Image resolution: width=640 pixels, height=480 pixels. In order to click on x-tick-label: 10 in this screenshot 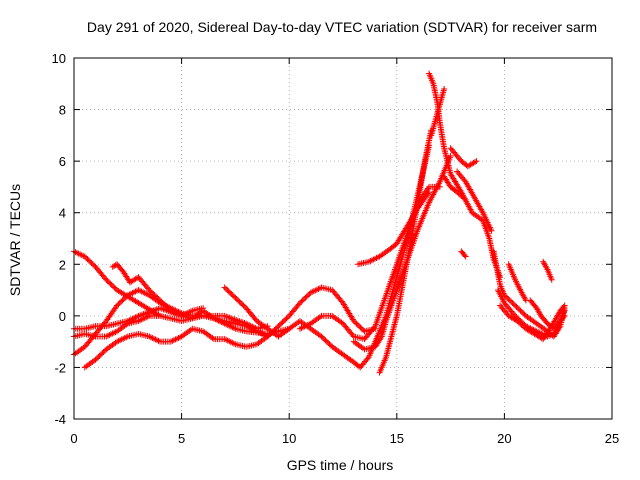, I will do `click(289, 438)`.